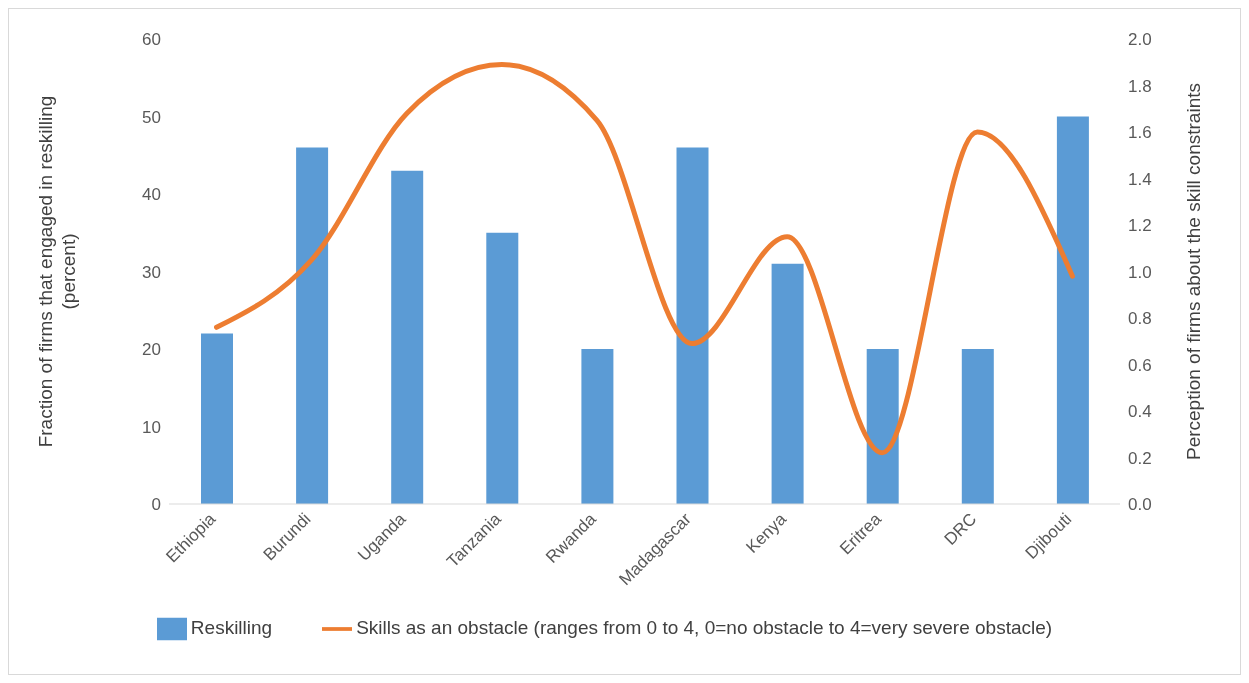 The image size is (1249, 683). I want to click on legend-label: Skills as an obstacle (ranges from 0 to 4, 0=no obstacle to 4=very severe obstacle), so click(704, 628).